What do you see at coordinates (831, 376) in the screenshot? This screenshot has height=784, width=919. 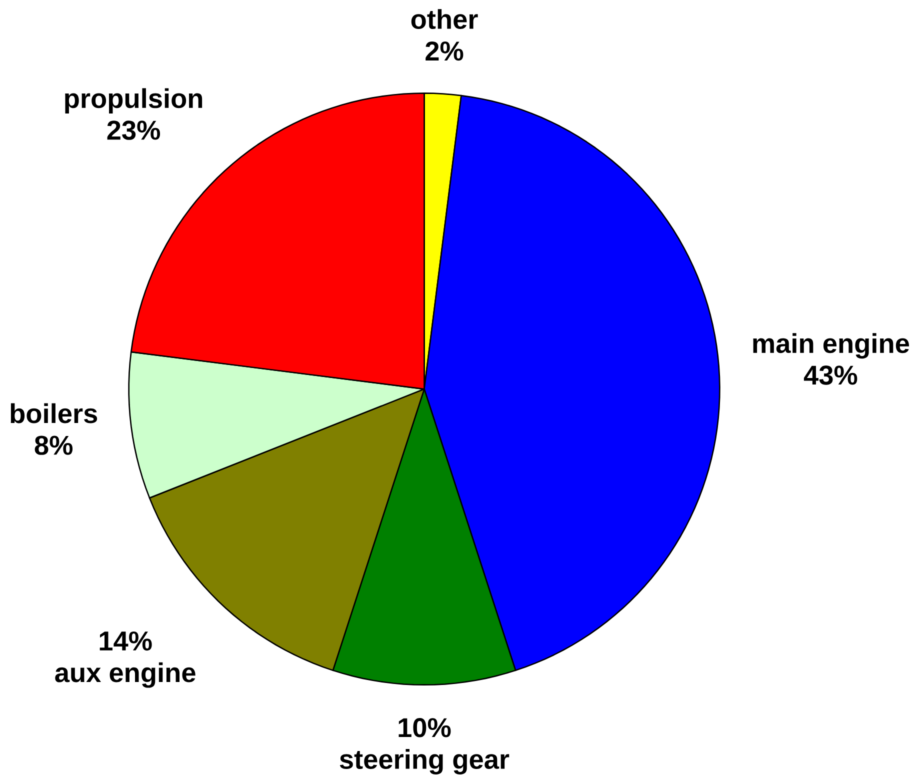 I see `data-label: 43%` at bounding box center [831, 376].